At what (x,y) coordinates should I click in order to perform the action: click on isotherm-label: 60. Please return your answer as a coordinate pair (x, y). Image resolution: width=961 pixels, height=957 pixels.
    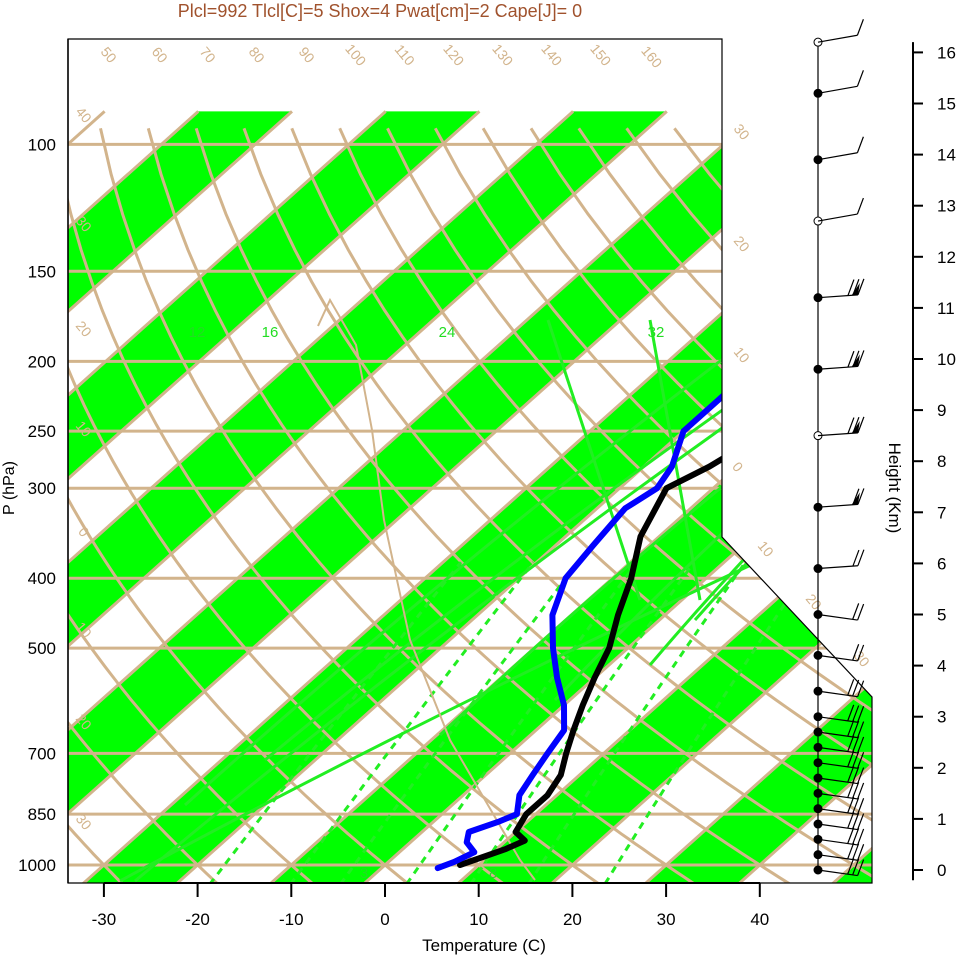
    Looking at the image, I should click on (160, 55).